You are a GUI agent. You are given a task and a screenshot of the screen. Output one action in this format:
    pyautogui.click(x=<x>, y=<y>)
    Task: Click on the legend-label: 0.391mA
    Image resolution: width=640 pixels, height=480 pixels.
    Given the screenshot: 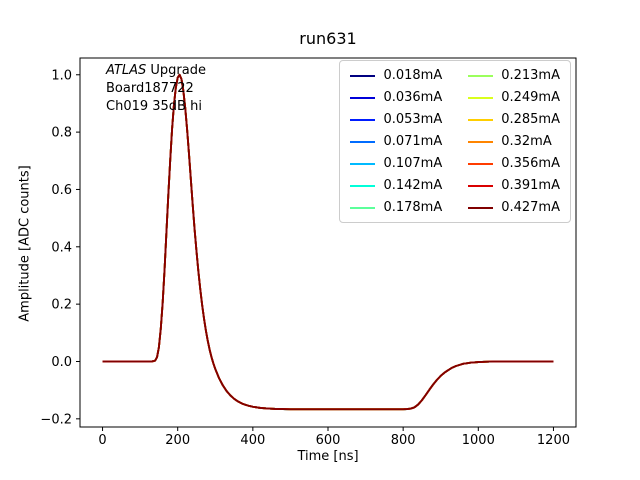 What is the action you would take?
    pyautogui.click(x=530, y=185)
    